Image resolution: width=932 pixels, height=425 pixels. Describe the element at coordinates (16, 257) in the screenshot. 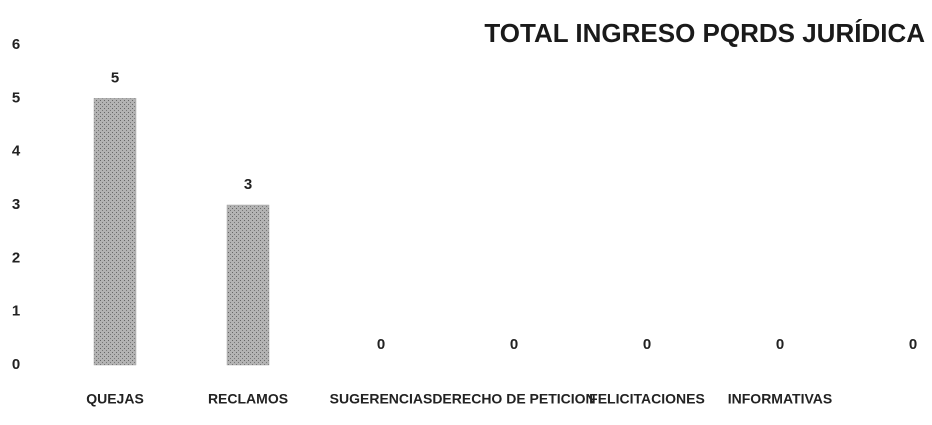

I see `y-tick-label: 2` at that location.